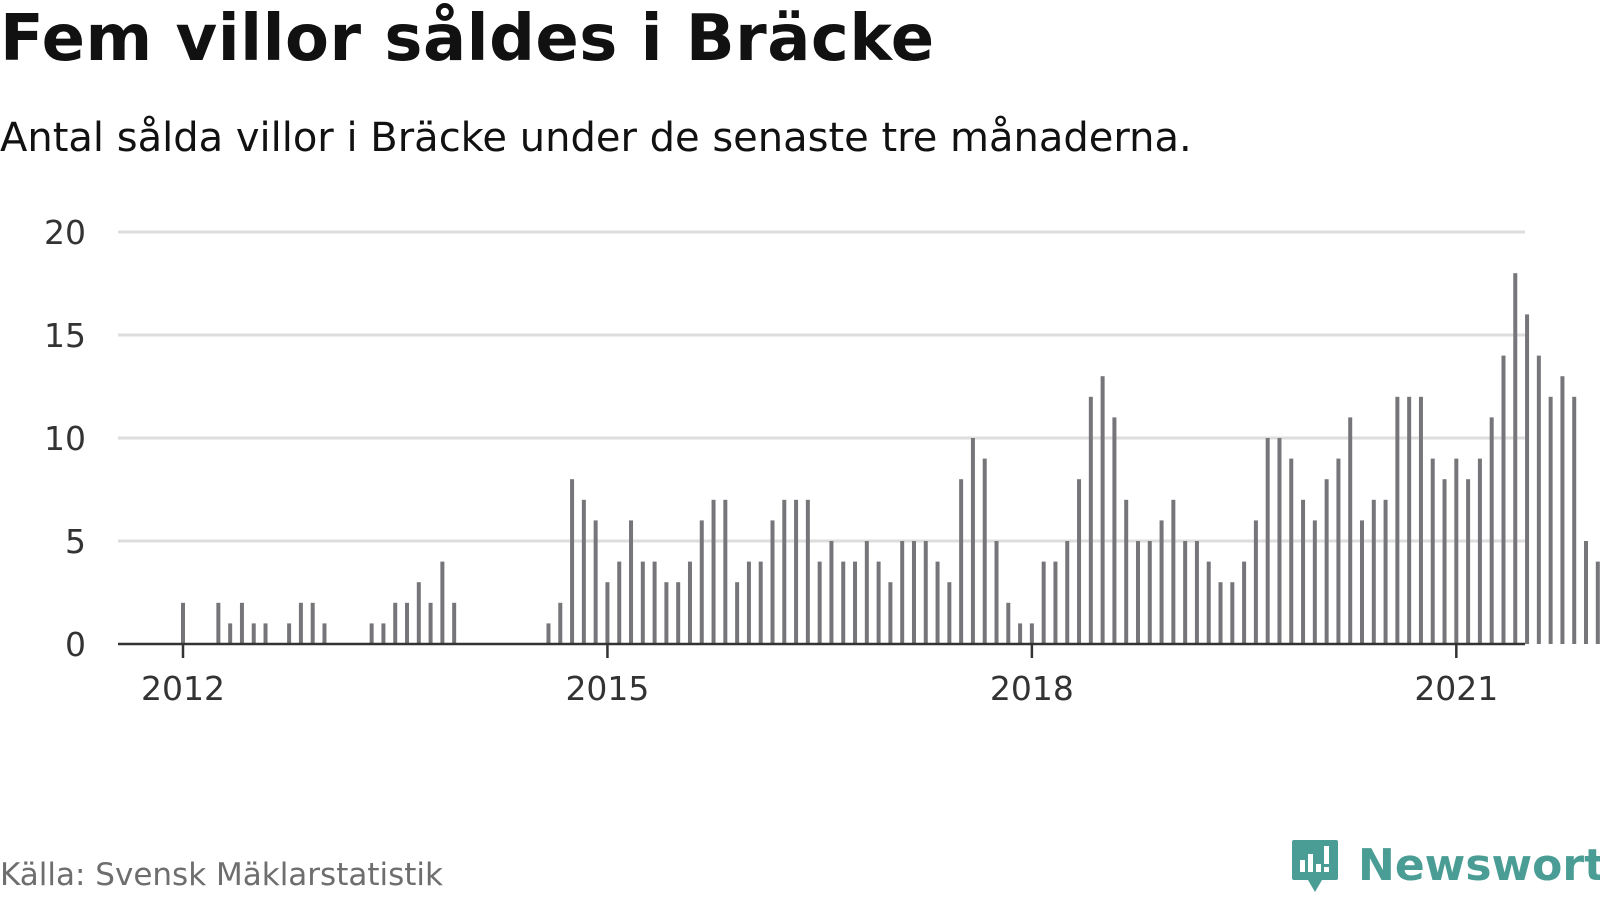 Image resolution: width=1600 pixels, height=900 pixels. I want to click on brand-name: Newsworthy, so click(1479, 865).